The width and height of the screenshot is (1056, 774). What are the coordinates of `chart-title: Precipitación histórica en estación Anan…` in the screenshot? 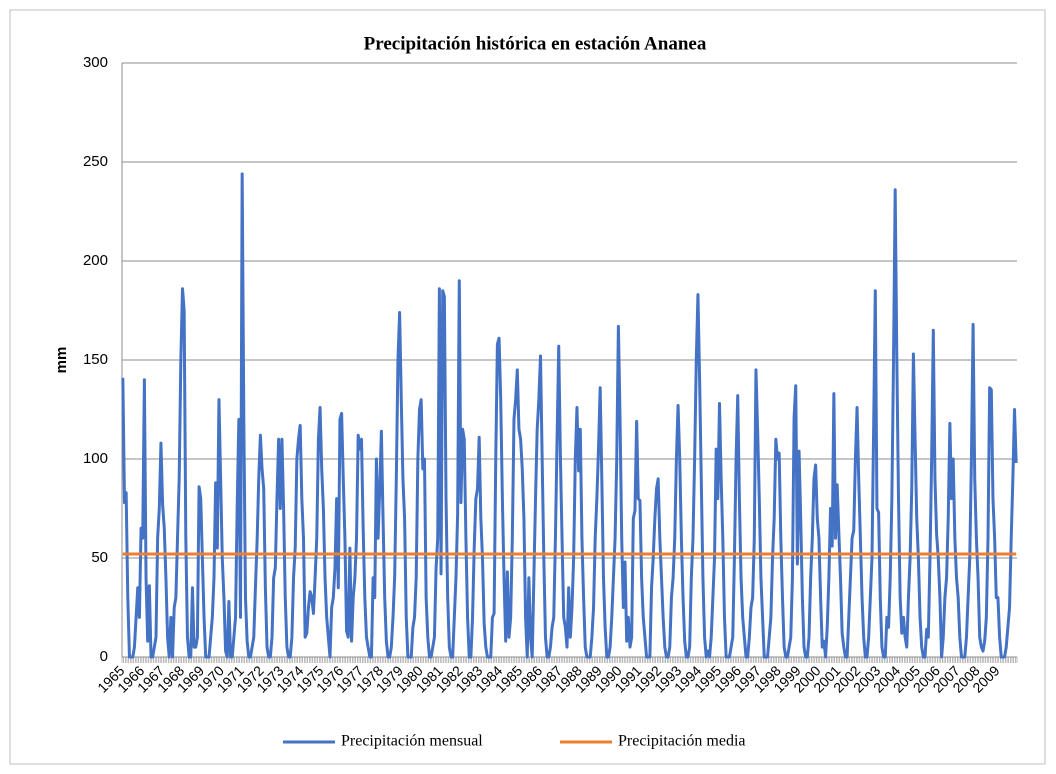 It's located at (535, 43).